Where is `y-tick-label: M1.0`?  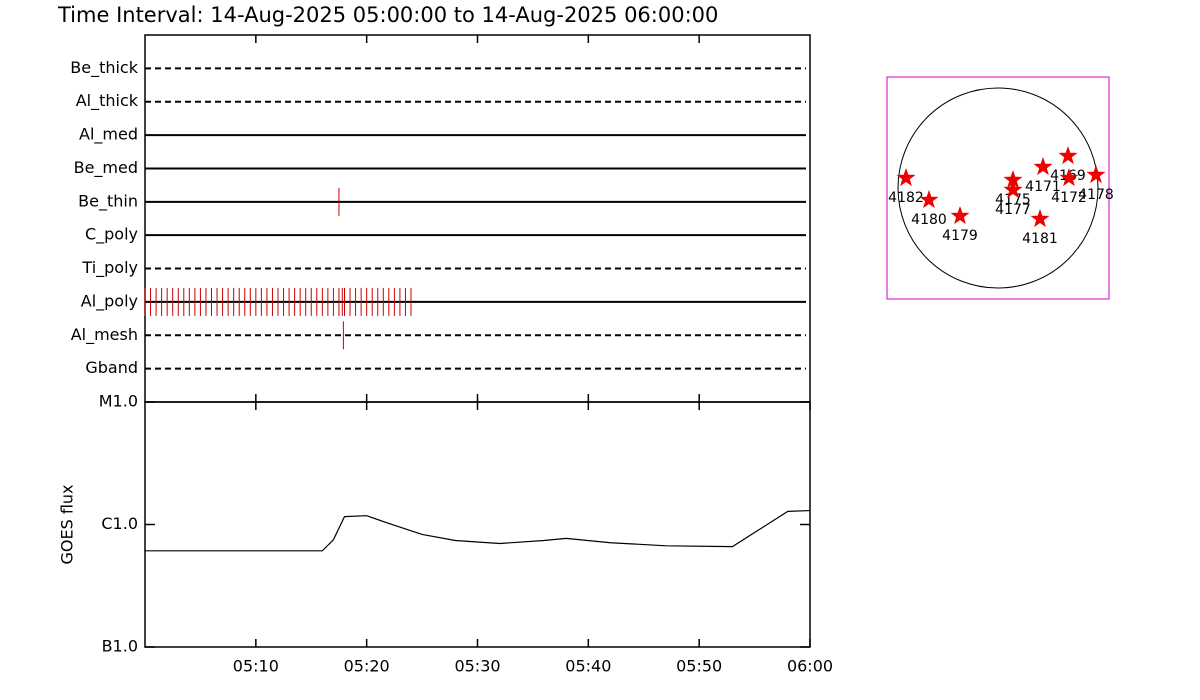
y-tick-label: M1.0 is located at coordinates (118, 401).